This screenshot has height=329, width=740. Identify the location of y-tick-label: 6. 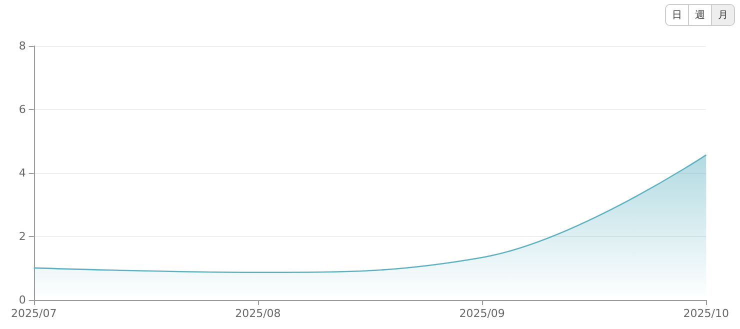
(22, 109).